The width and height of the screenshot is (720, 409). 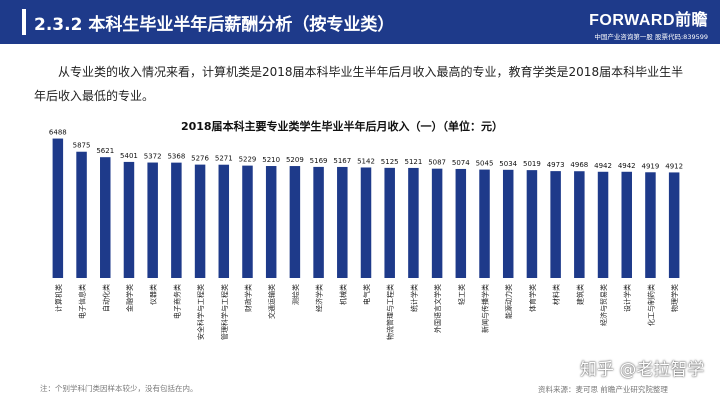 What do you see at coordinates (295, 160) in the screenshot?
I see `value-label: 5209` at bounding box center [295, 160].